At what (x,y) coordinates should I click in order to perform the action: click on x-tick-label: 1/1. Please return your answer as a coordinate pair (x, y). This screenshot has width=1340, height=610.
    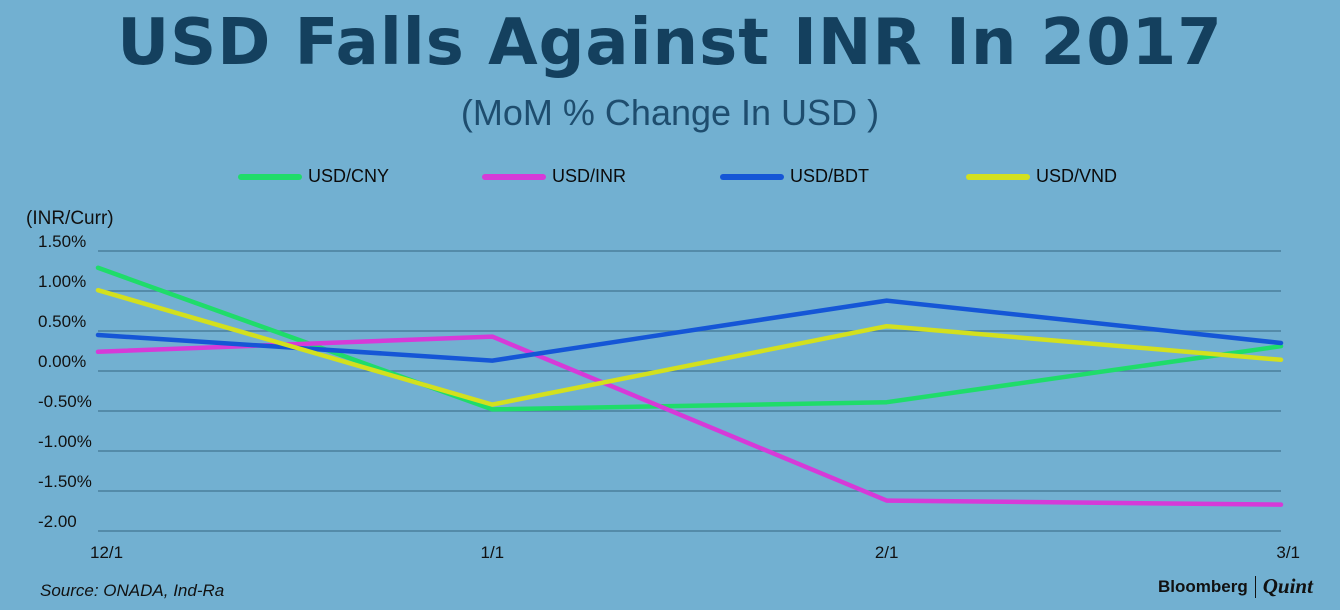
    Looking at the image, I should click on (493, 552).